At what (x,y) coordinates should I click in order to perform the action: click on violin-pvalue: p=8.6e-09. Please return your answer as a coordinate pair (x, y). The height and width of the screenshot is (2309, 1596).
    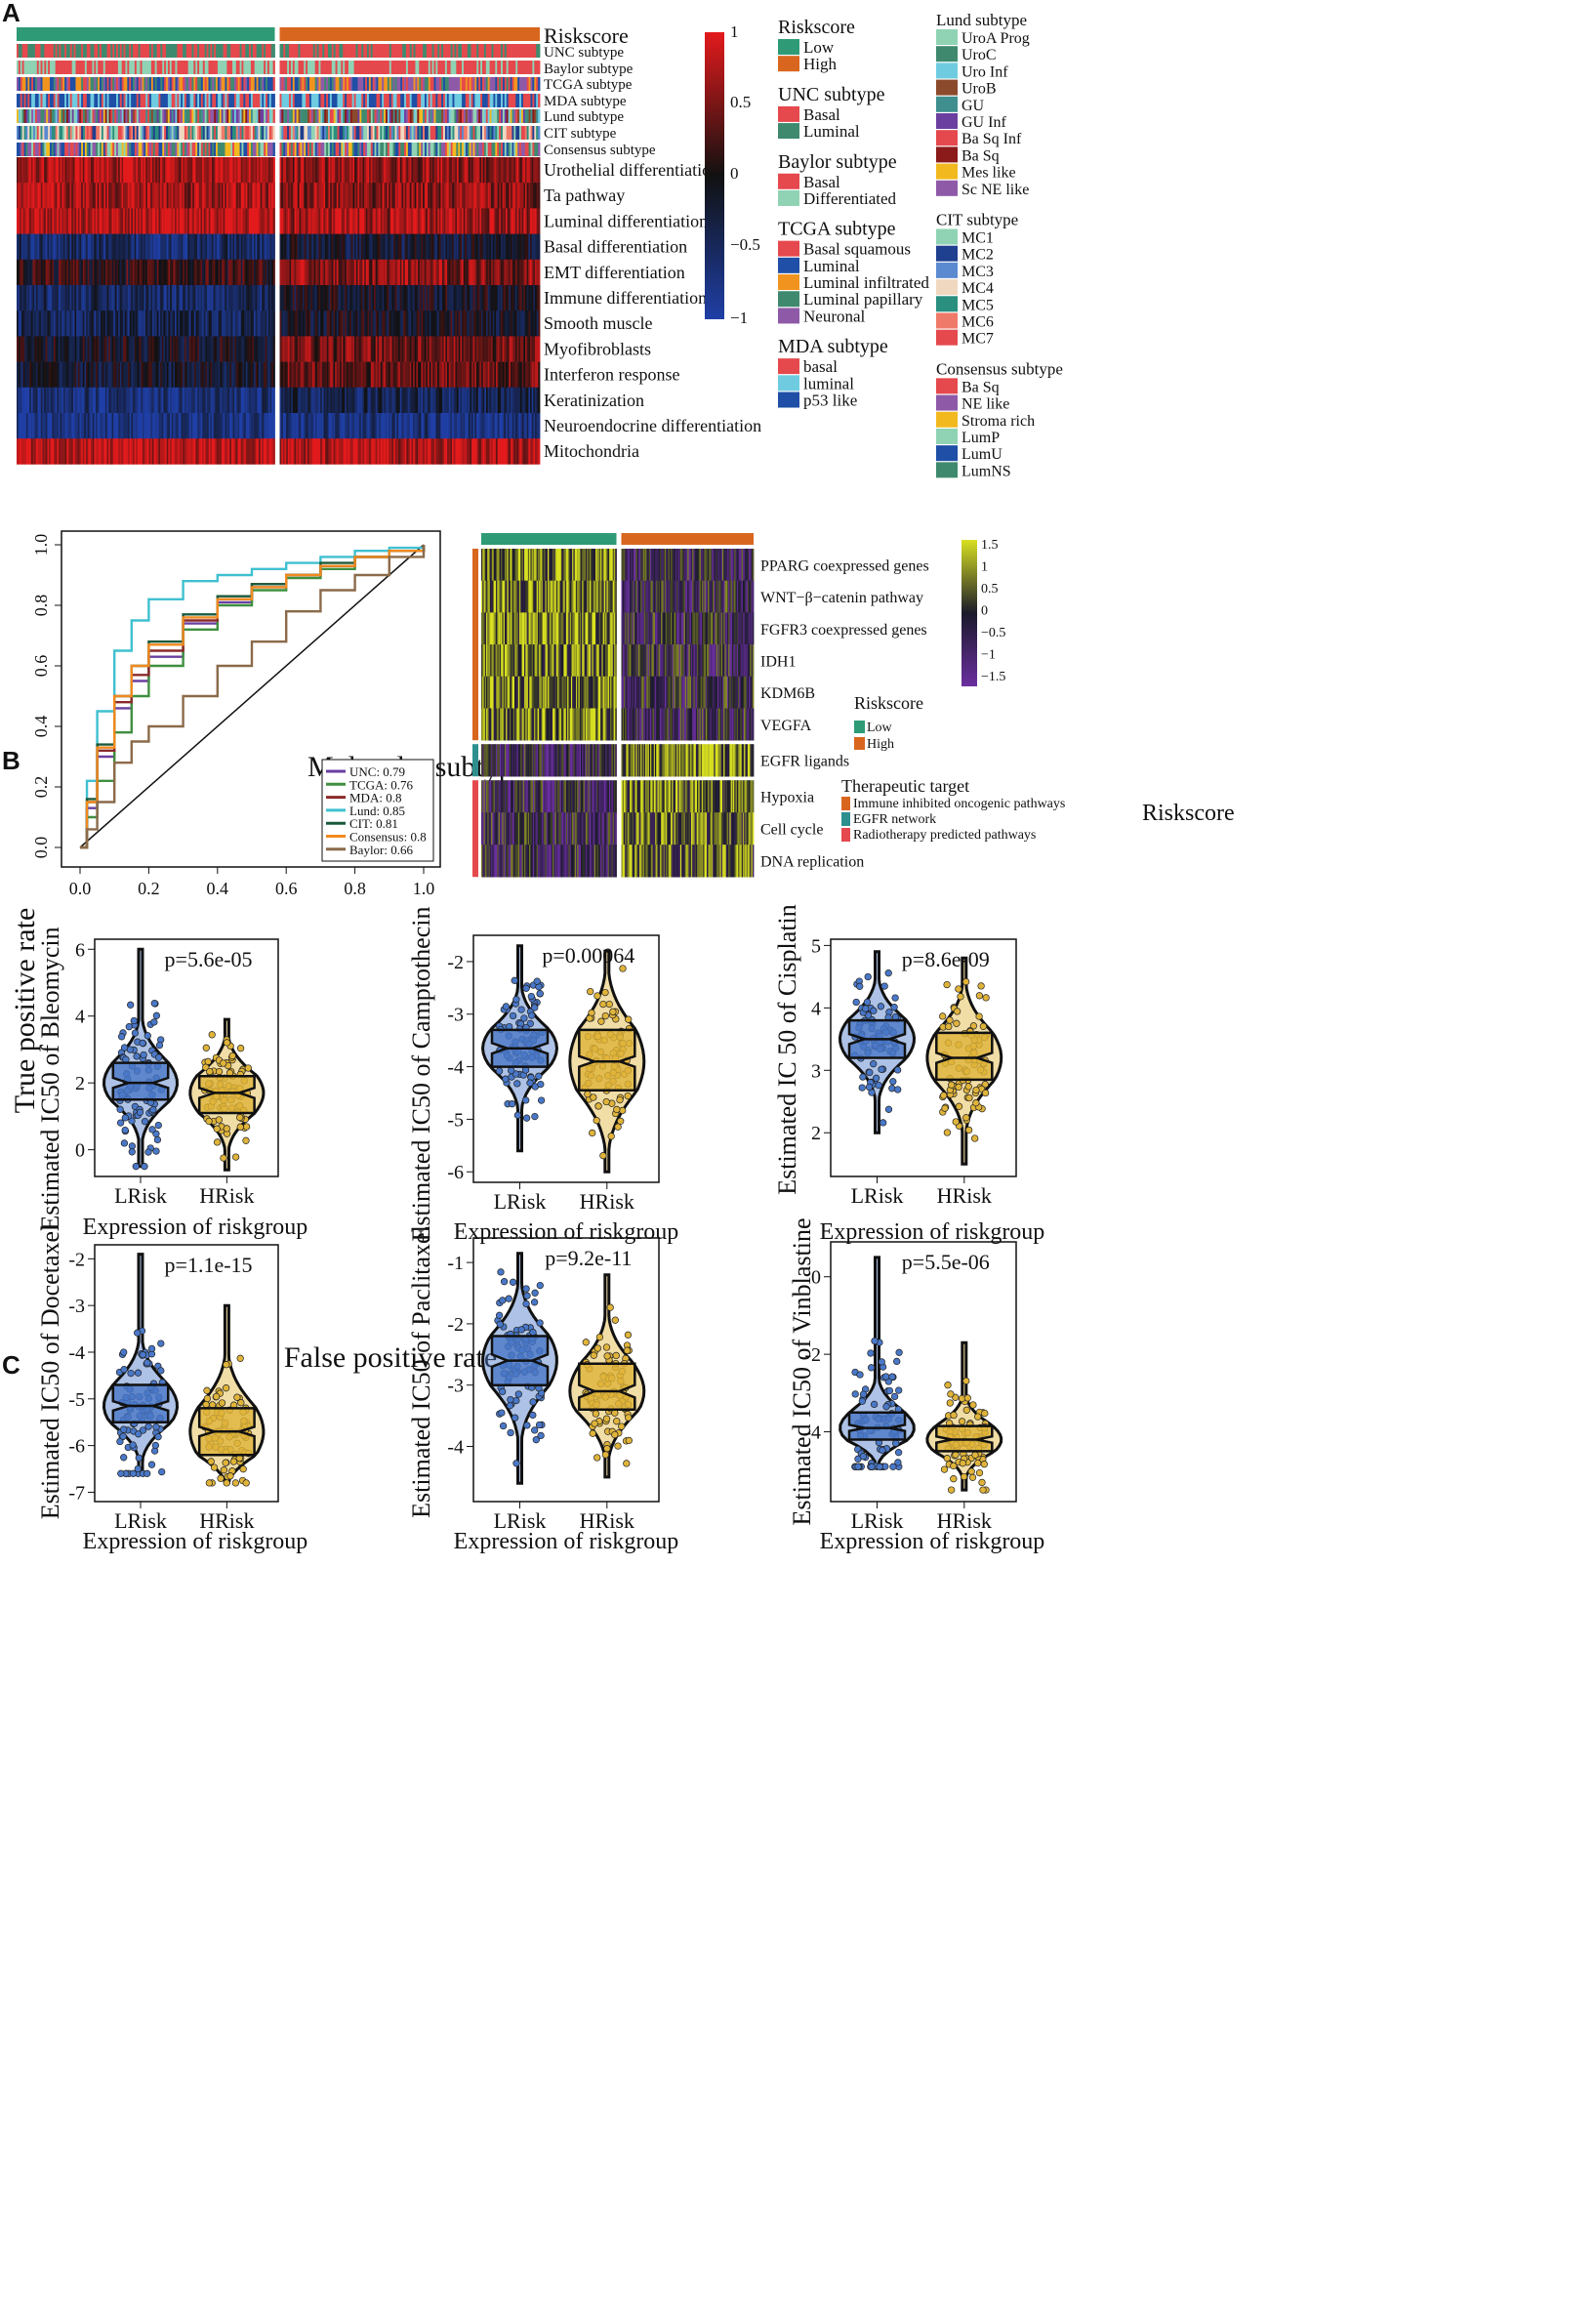
    Looking at the image, I should click on (946, 959).